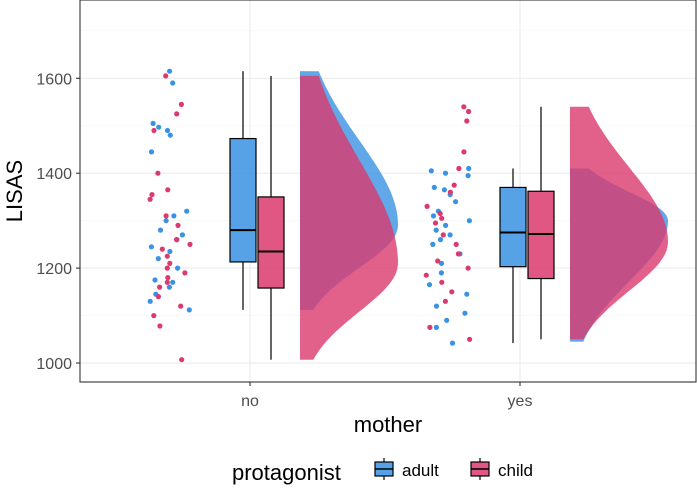 The width and height of the screenshot is (697, 488). Describe the element at coordinates (54, 364) in the screenshot. I see `y-tick-label: 1000` at that location.